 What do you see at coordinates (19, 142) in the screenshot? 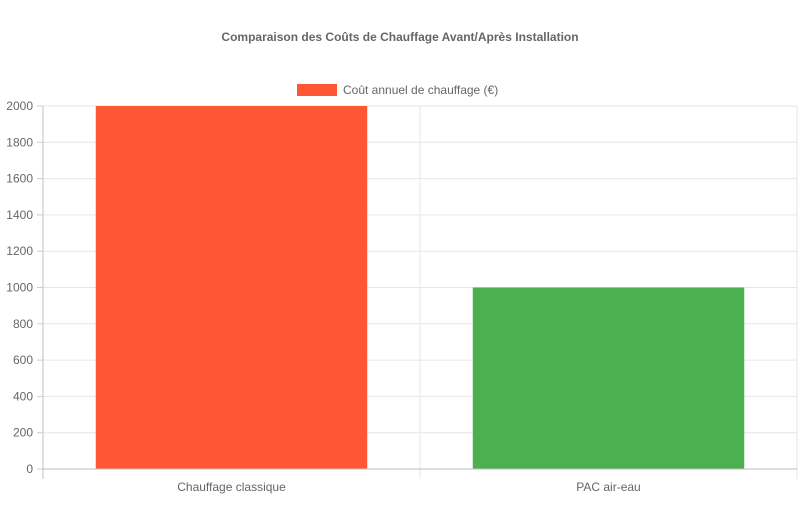
I see `y-tick-label: 1800` at bounding box center [19, 142].